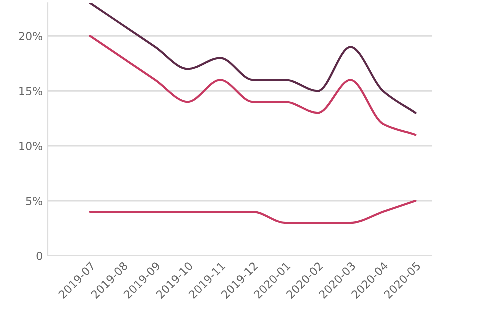 The image size is (480, 320). Describe the element at coordinates (31, 91) in the screenshot. I see `y-tick-label: 15%` at that location.